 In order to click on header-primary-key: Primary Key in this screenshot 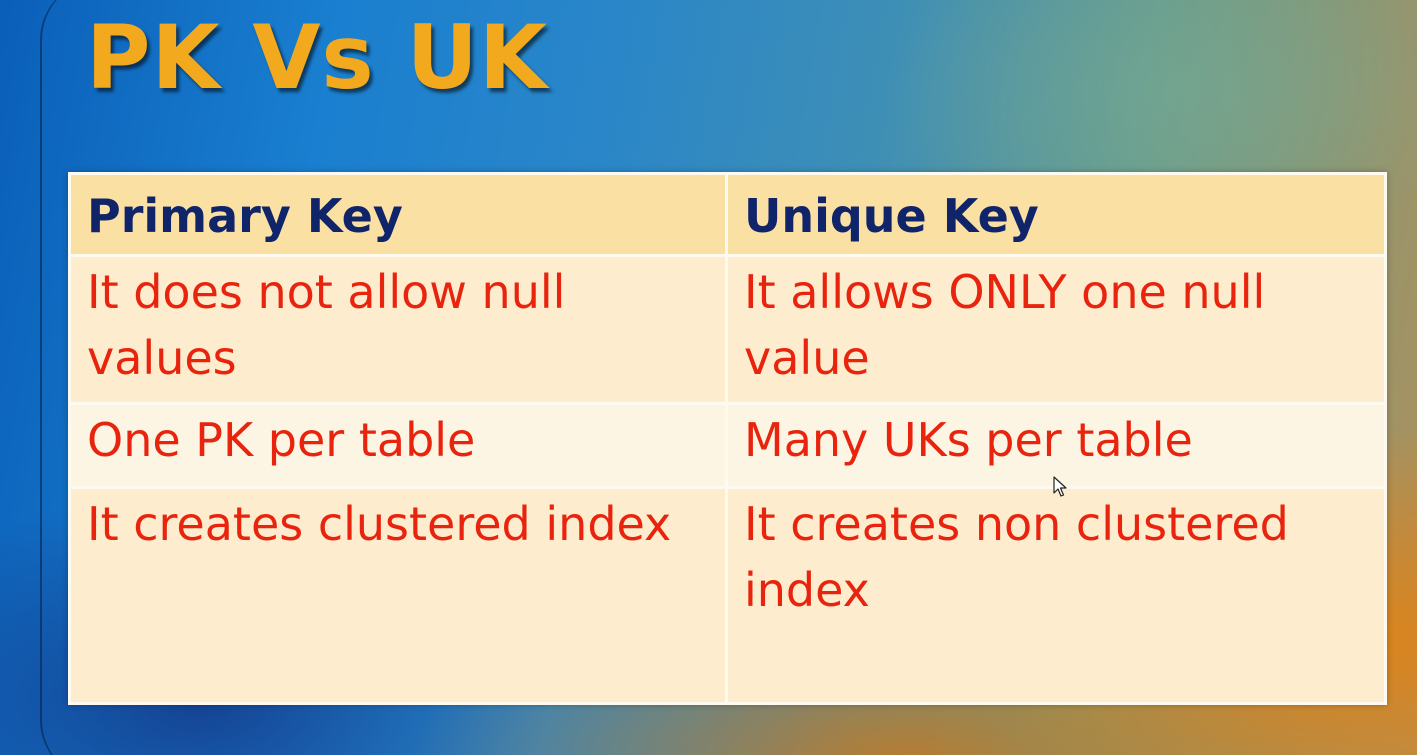, I will do `click(398, 214)`.